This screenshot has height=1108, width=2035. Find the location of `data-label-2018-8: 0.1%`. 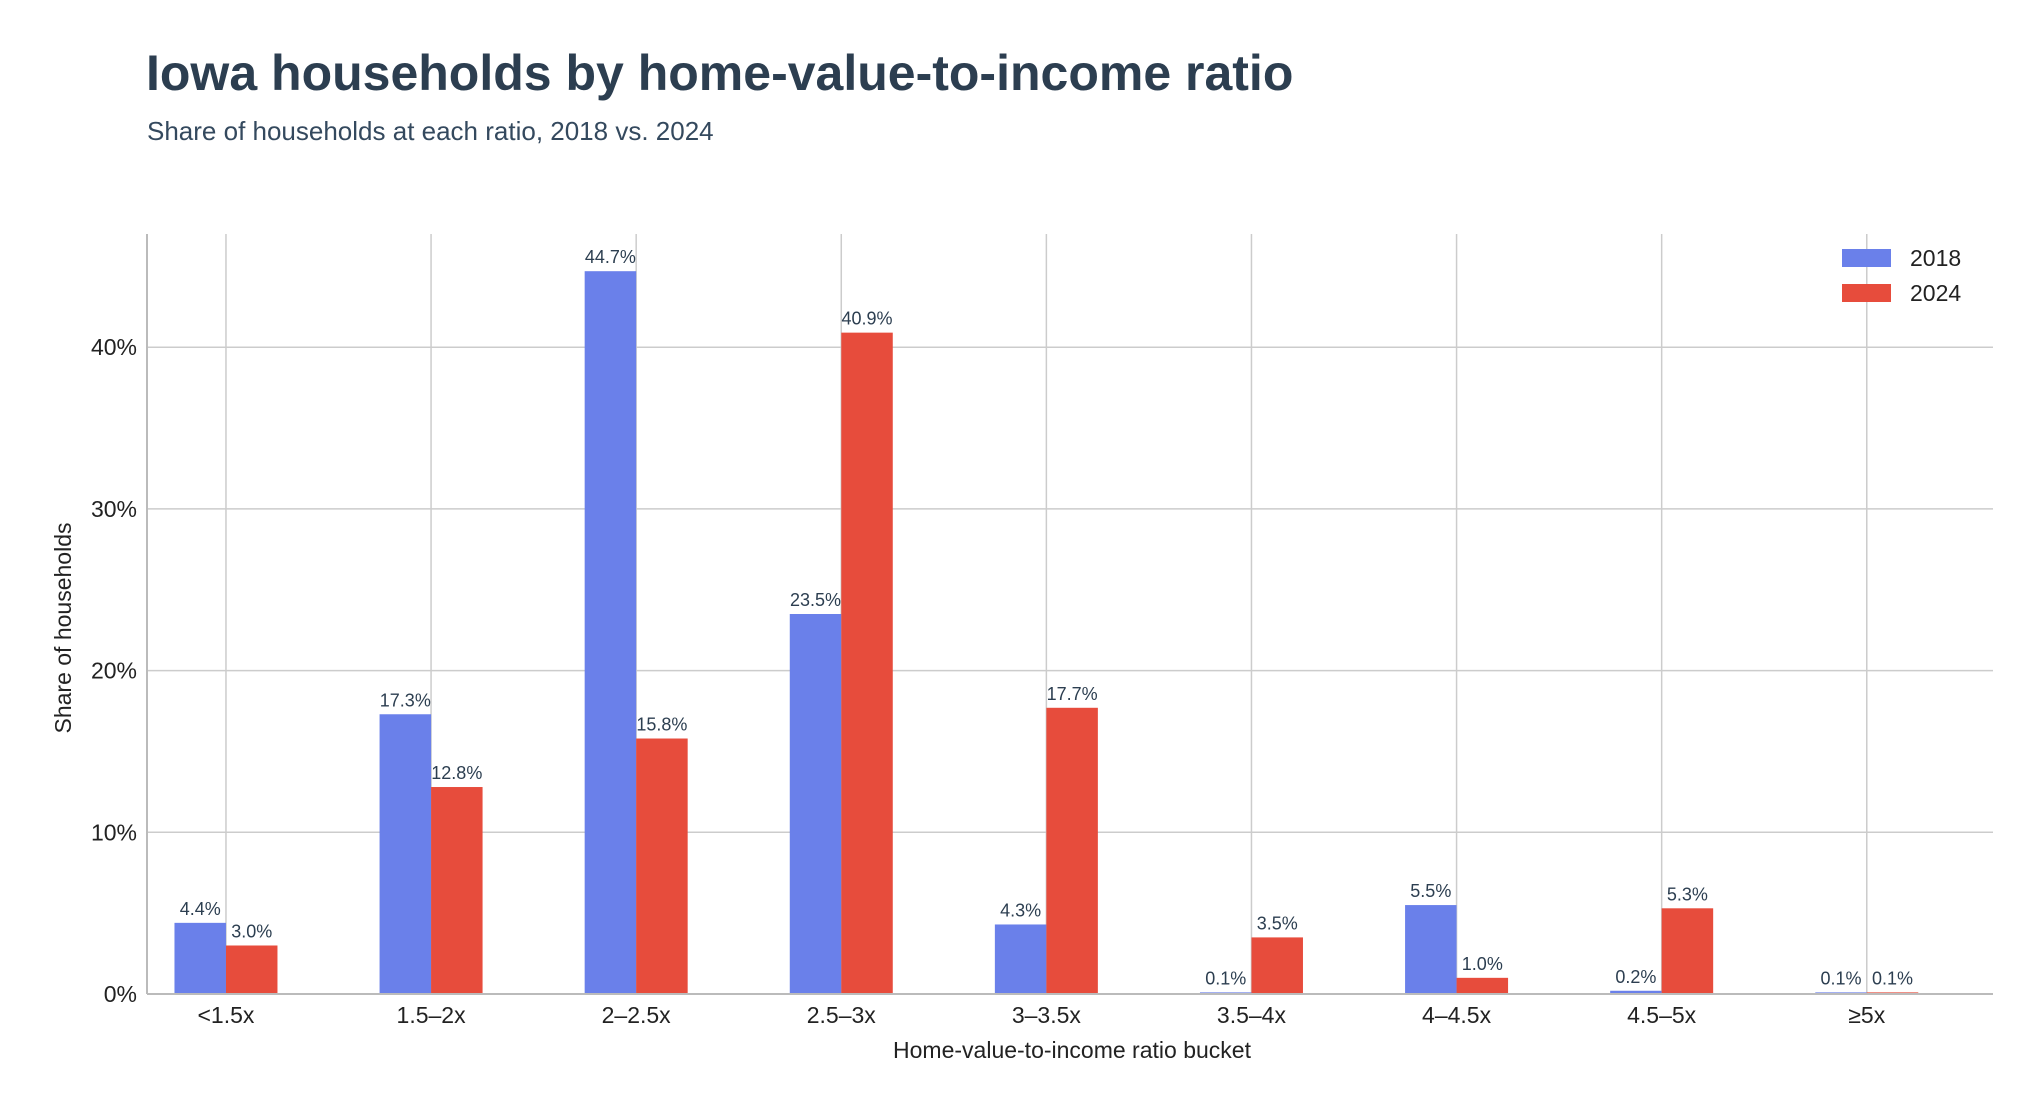

data-label-2018-8: 0.1% is located at coordinates (1841, 978).